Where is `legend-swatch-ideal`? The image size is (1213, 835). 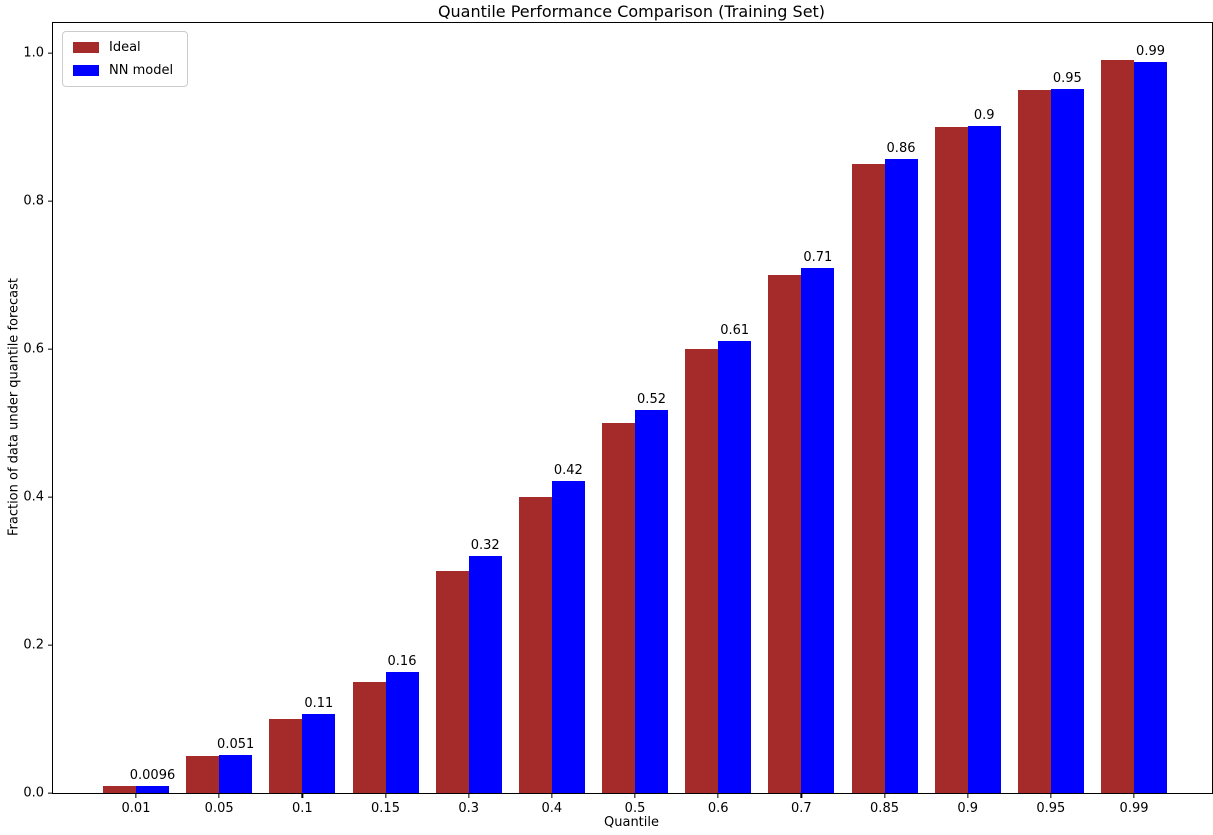
legend-swatch-ideal is located at coordinates (86, 47).